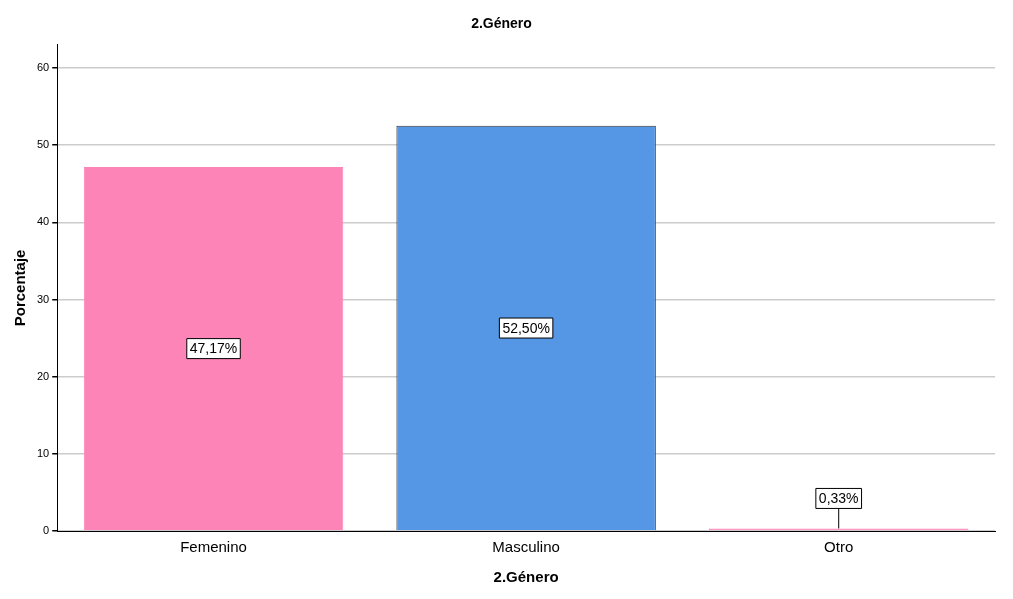  What do you see at coordinates (839, 547) in the screenshot?
I see `x-tick-label: Otro` at bounding box center [839, 547].